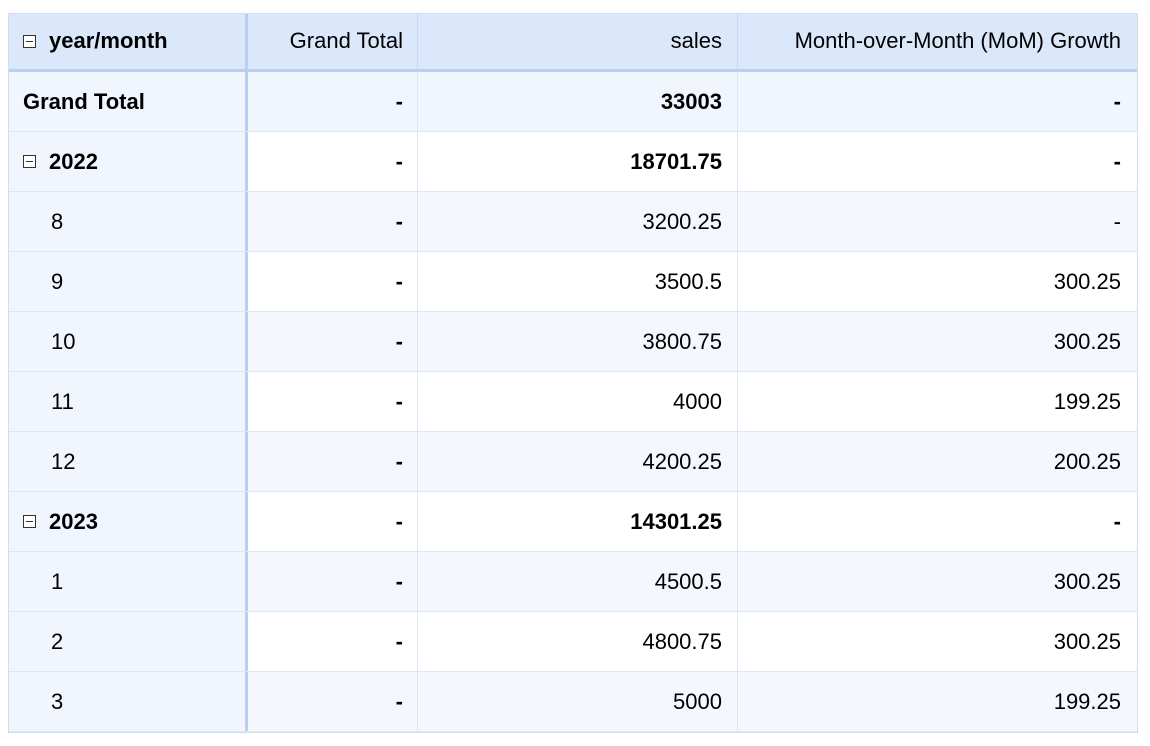 The height and width of the screenshot is (746, 1150). What do you see at coordinates (578, 641) in the screenshot?
I see `sales-cell: 4800.75` at bounding box center [578, 641].